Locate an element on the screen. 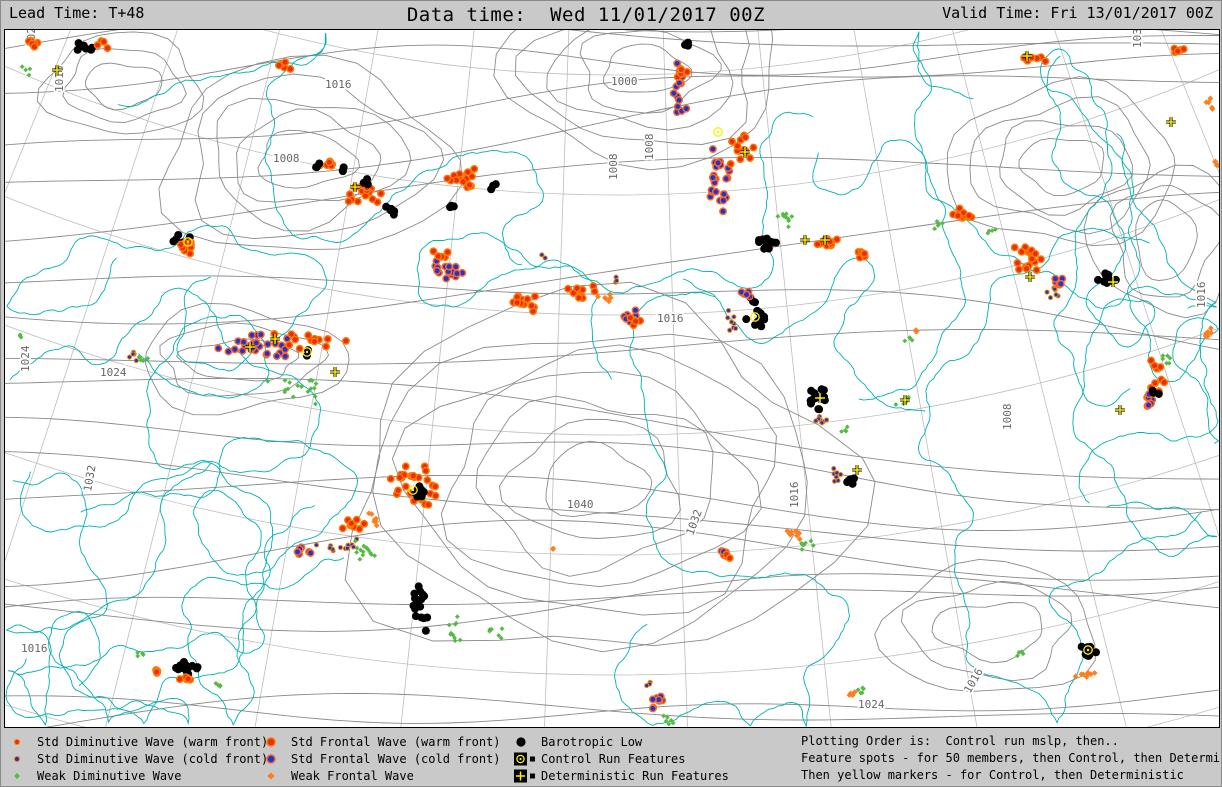 Image resolution: width=1222 pixels, height=787 pixels. legend-item: Deterministic Run Features is located at coordinates (621, 775).